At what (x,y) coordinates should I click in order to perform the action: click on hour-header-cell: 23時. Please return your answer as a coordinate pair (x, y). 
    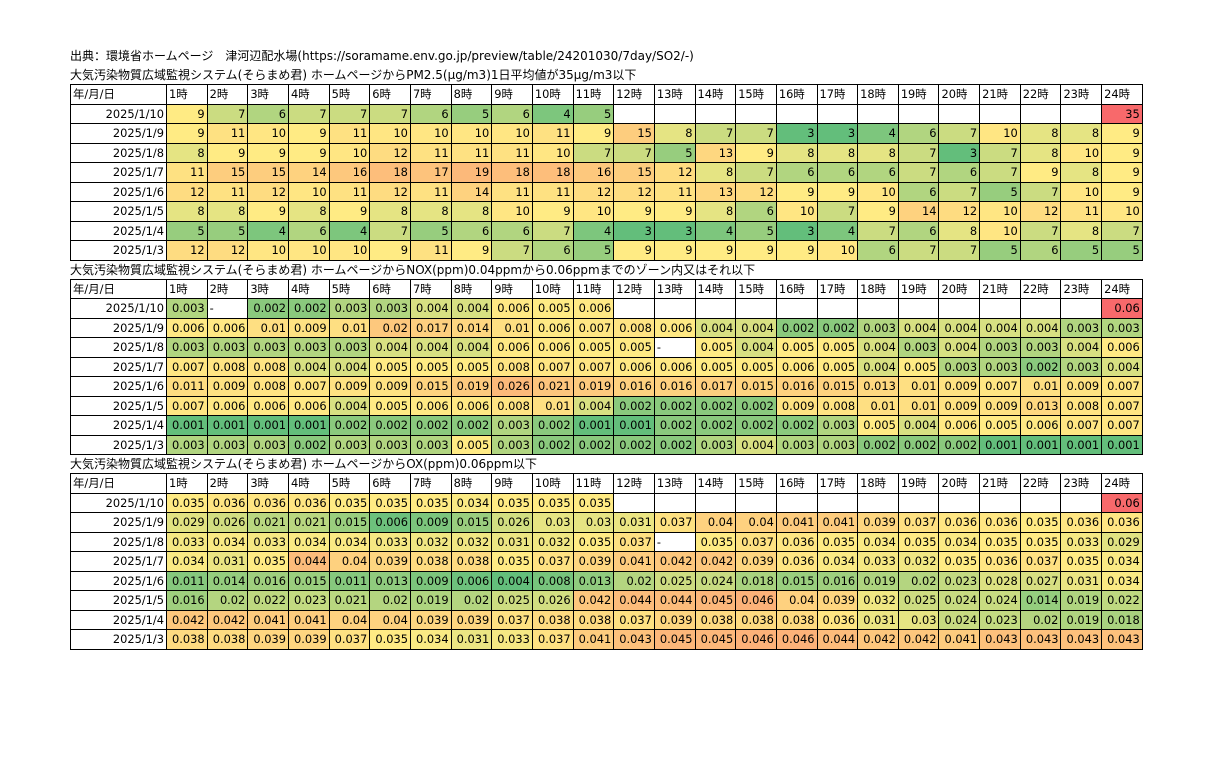
    Looking at the image, I should click on (1081, 94).